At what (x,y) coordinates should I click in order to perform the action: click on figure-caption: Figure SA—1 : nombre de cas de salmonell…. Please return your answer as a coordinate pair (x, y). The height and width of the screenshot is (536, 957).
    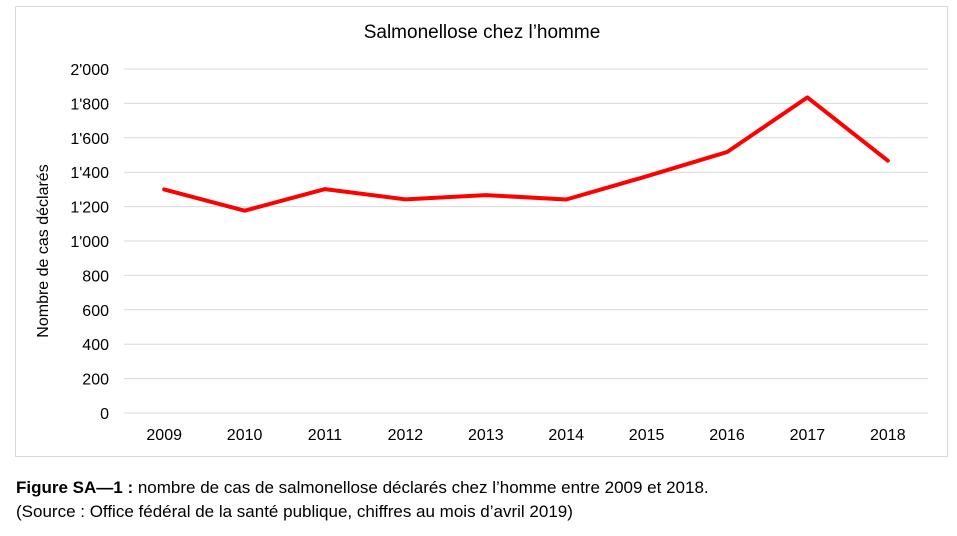
    Looking at the image, I should click on (481, 500).